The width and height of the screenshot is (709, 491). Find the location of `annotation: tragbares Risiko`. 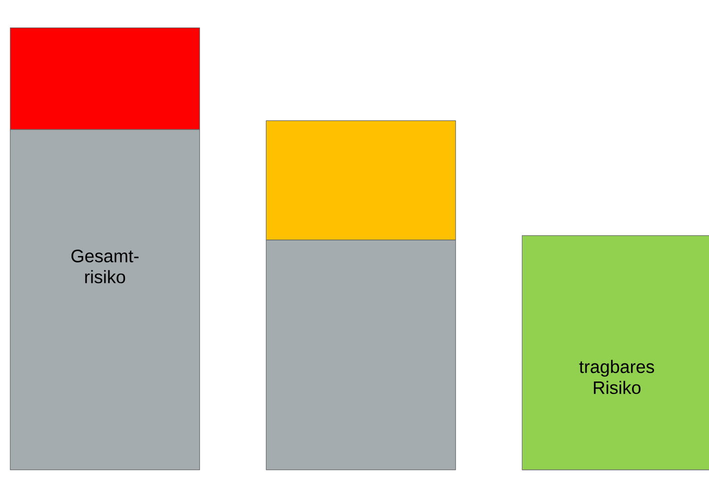

annotation: tragbares Risiko is located at coordinates (616, 377).